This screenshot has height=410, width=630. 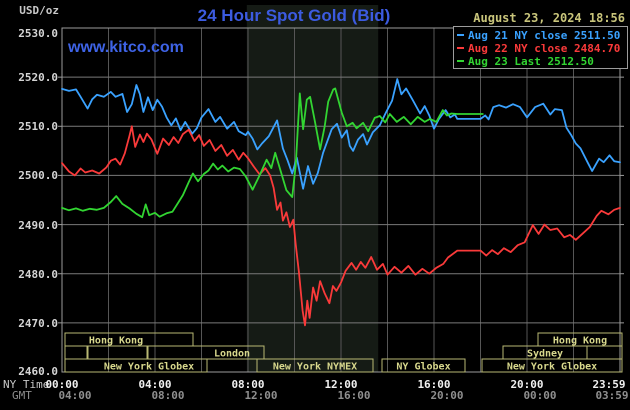 What do you see at coordinates (531, 61) in the screenshot?
I see `legend-item-label: Aug 23 Last 2512.50` at bounding box center [531, 61].